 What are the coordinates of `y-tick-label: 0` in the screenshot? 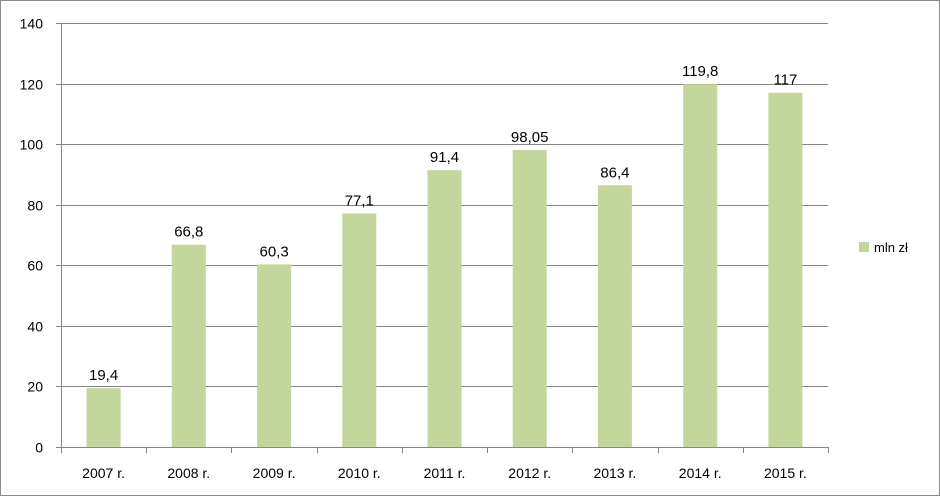 It's located at (39, 448).